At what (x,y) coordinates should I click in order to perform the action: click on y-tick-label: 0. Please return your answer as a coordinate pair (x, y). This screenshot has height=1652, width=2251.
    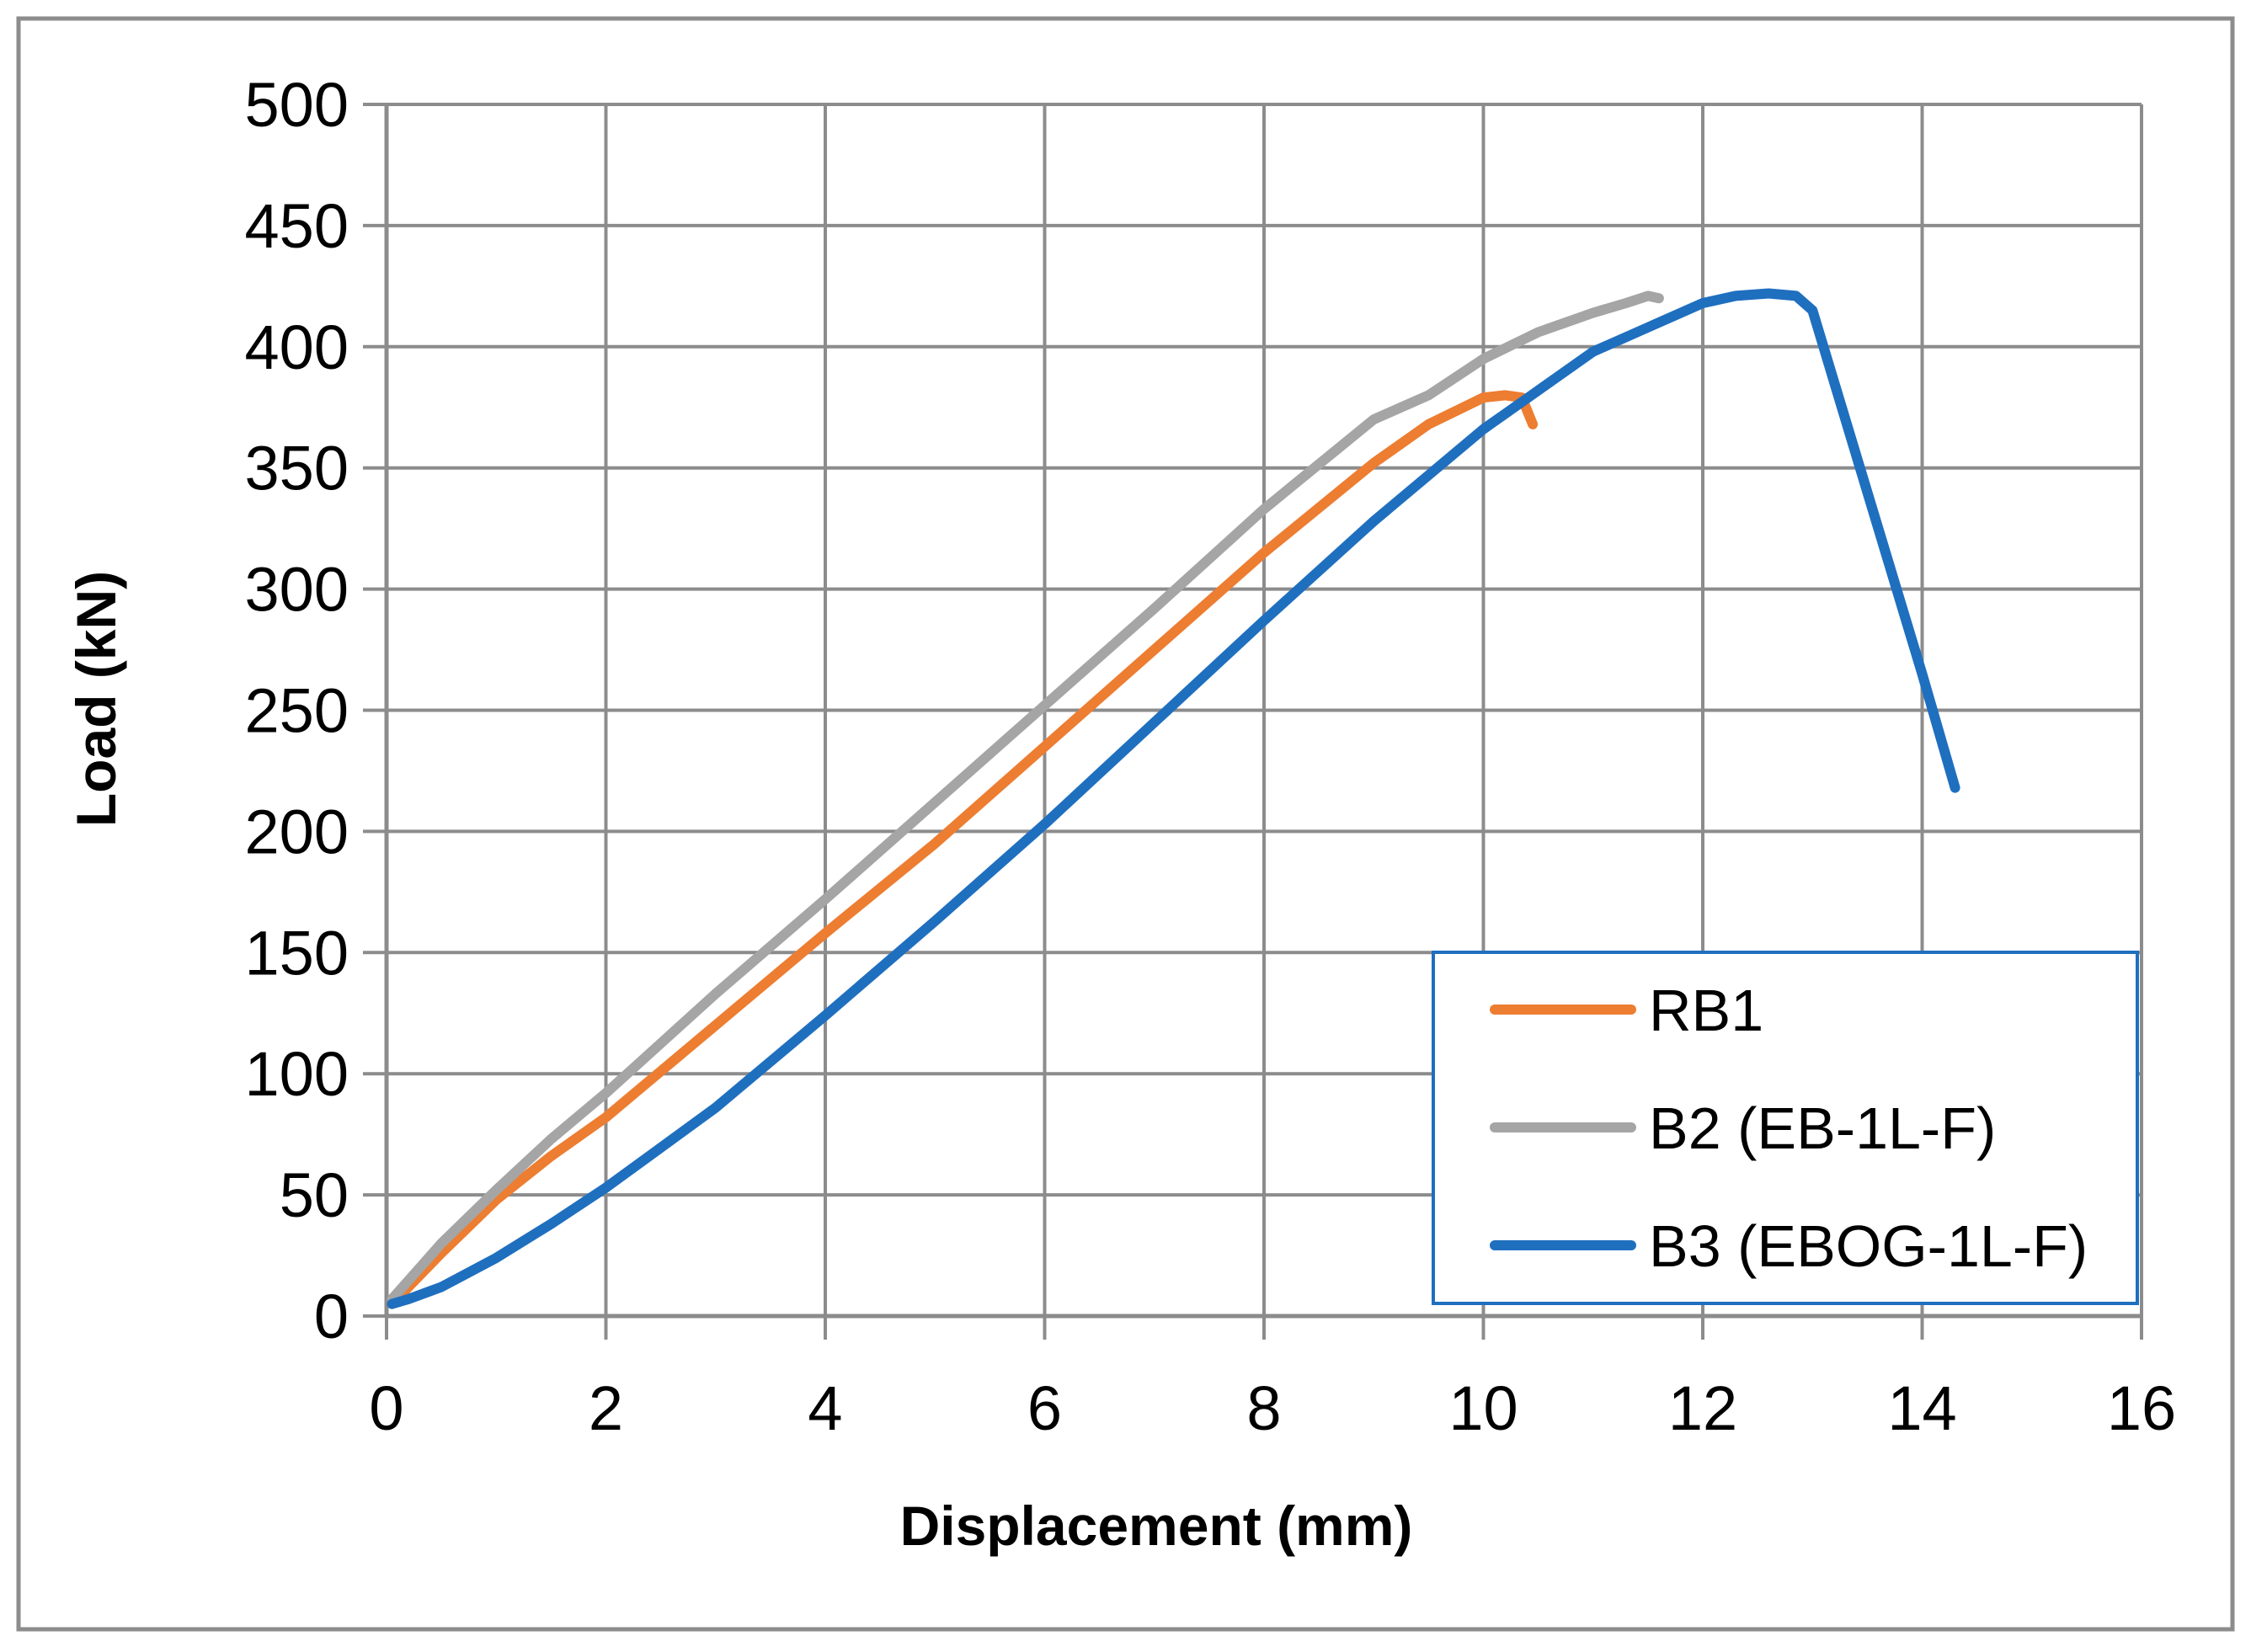
    Looking at the image, I should click on (331, 1316).